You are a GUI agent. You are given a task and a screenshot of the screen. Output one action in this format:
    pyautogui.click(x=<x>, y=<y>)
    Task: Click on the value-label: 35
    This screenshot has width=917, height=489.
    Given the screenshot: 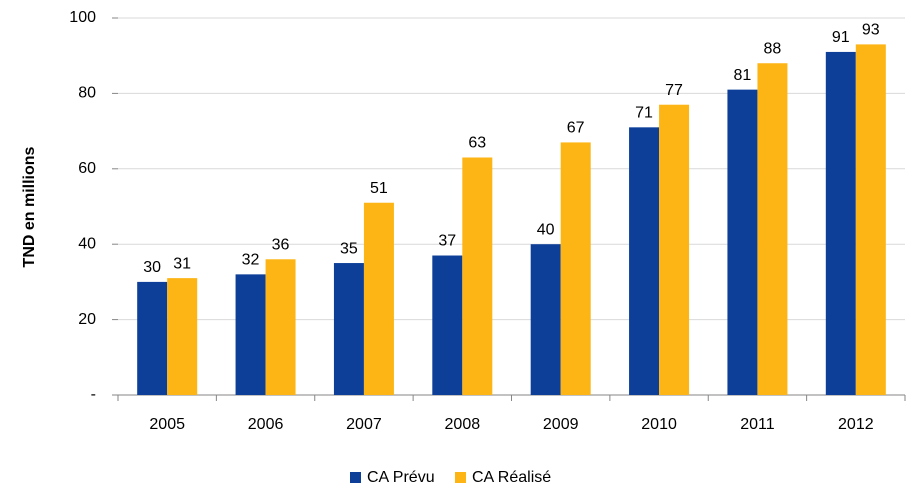 What is the action you would take?
    pyautogui.click(x=349, y=248)
    